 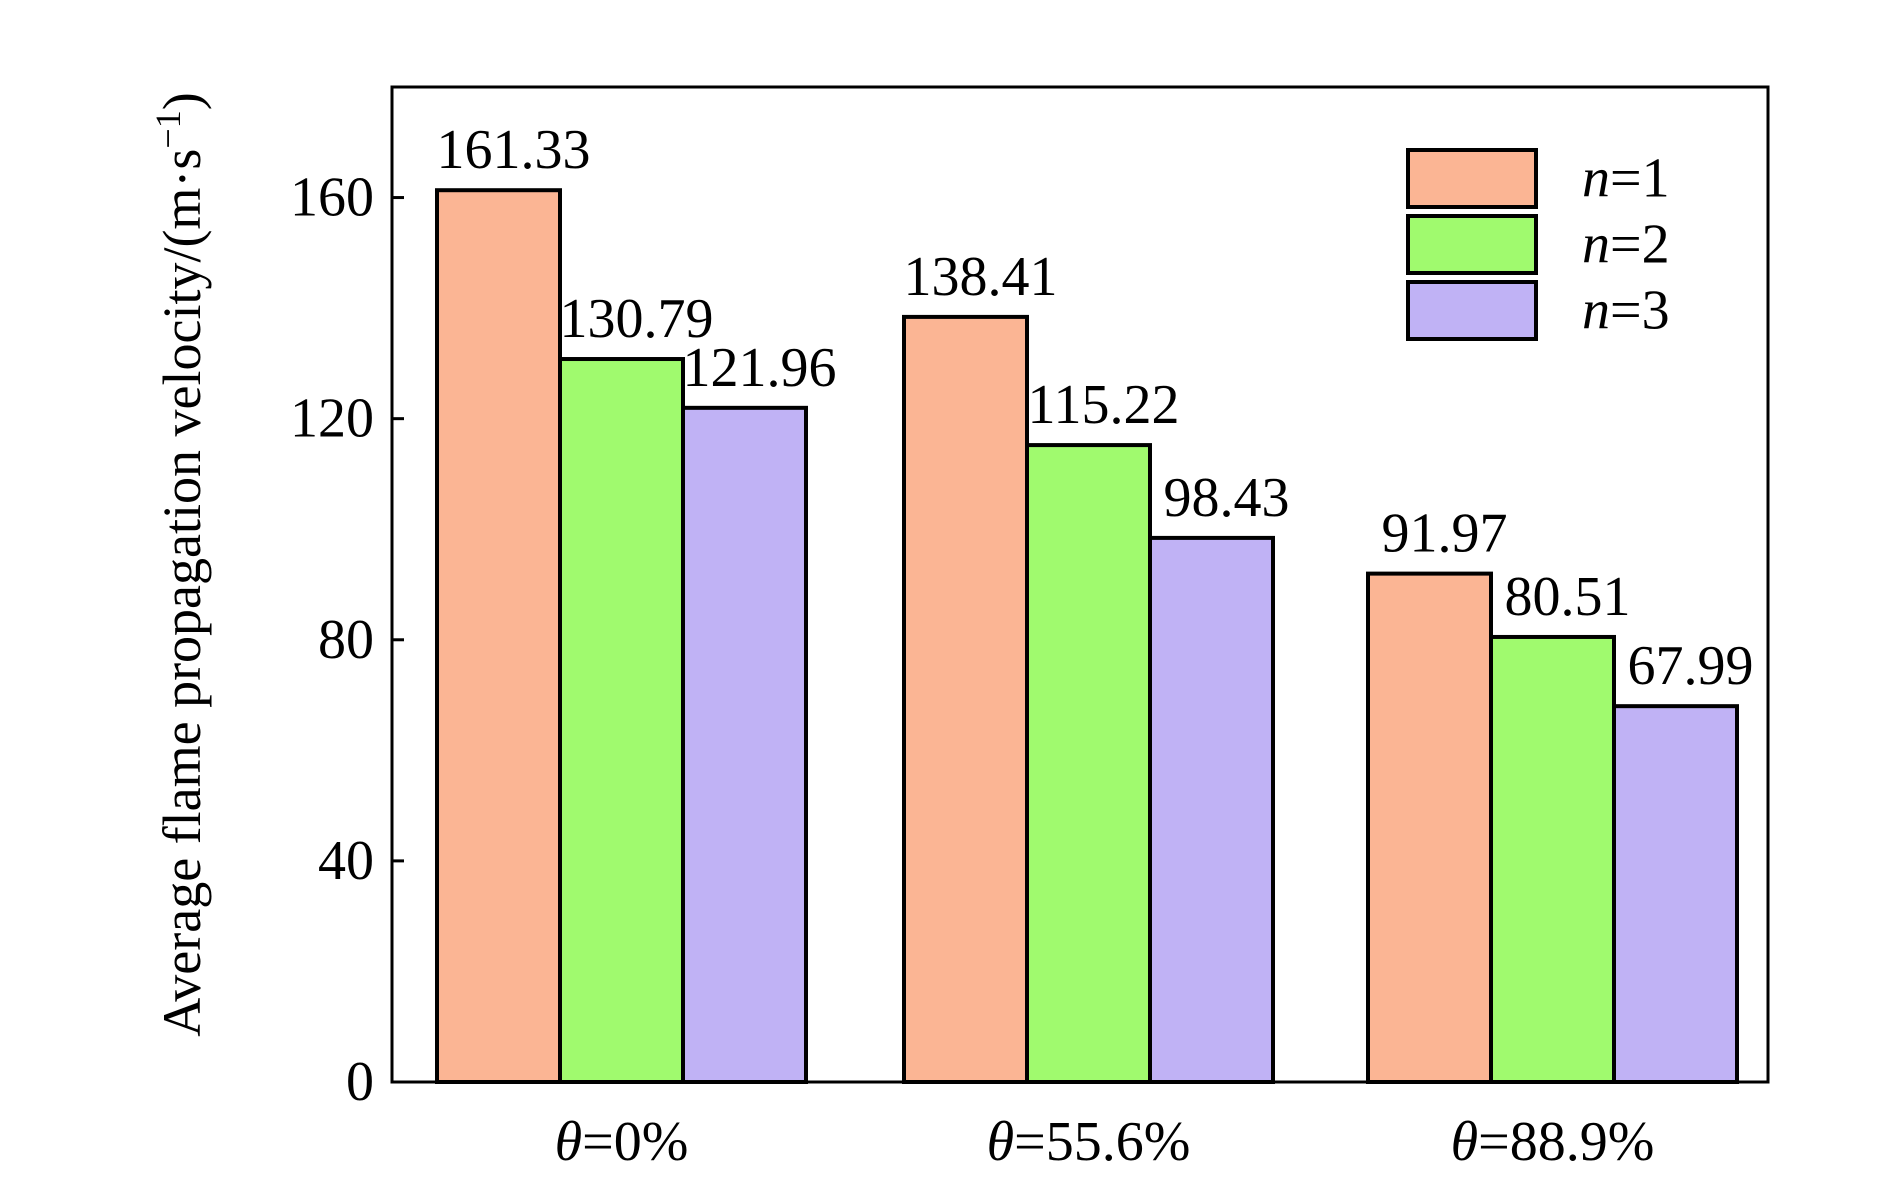 I want to click on bar-n=2-0, so click(x=621, y=720).